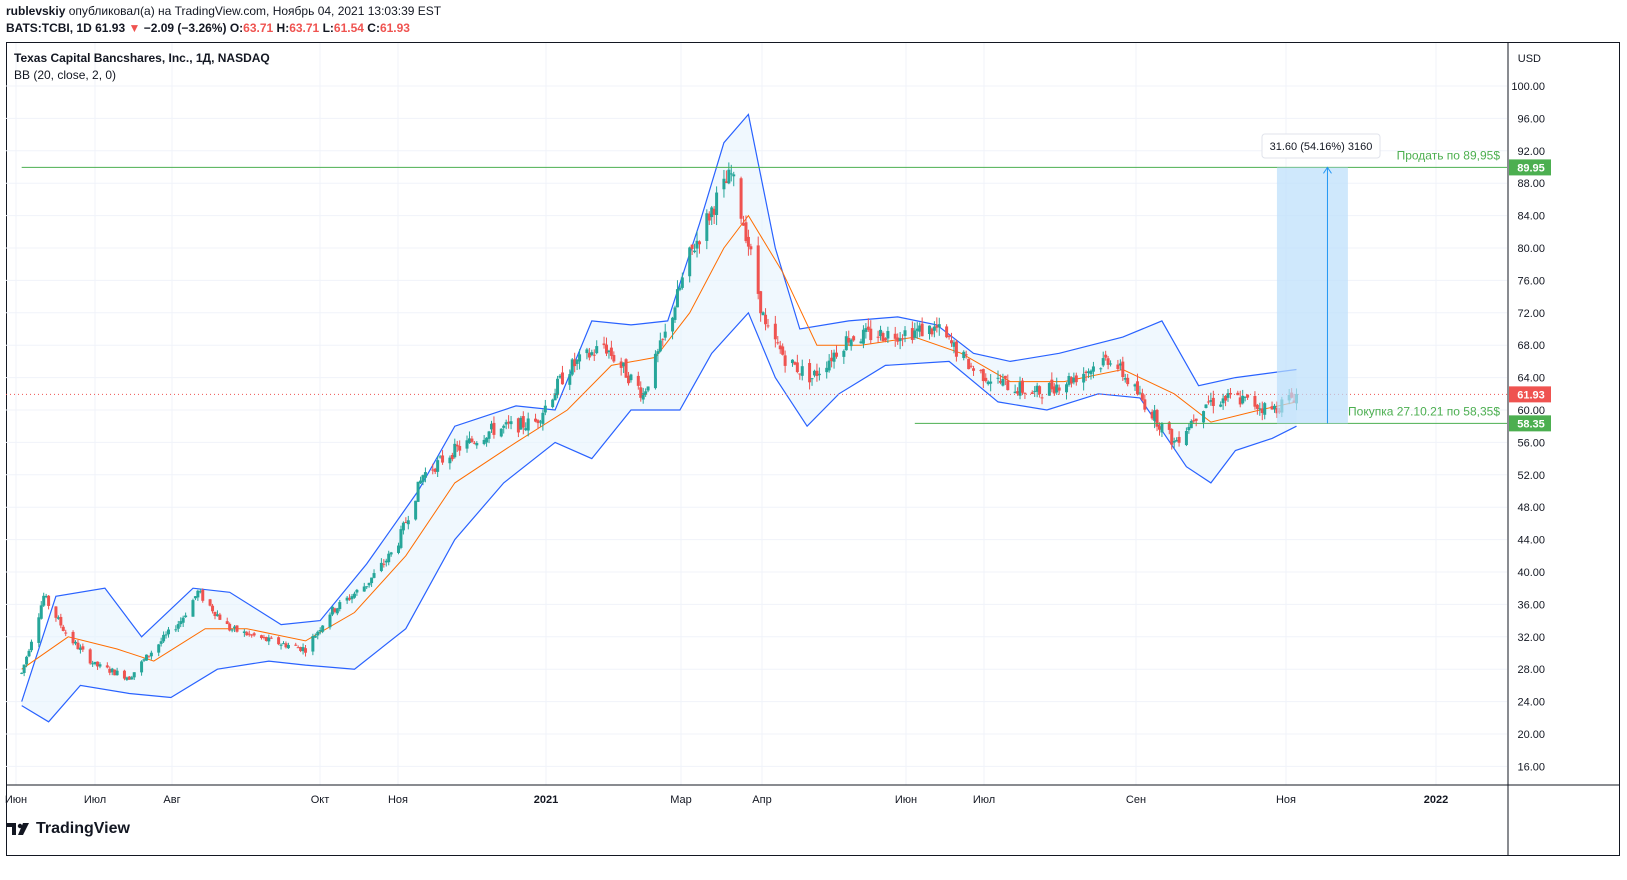 The height and width of the screenshot is (880, 1627). What do you see at coordinates (1530, 167) in the screenshot?
I see `sell-price-tag` at bounding box center [1530, 167].